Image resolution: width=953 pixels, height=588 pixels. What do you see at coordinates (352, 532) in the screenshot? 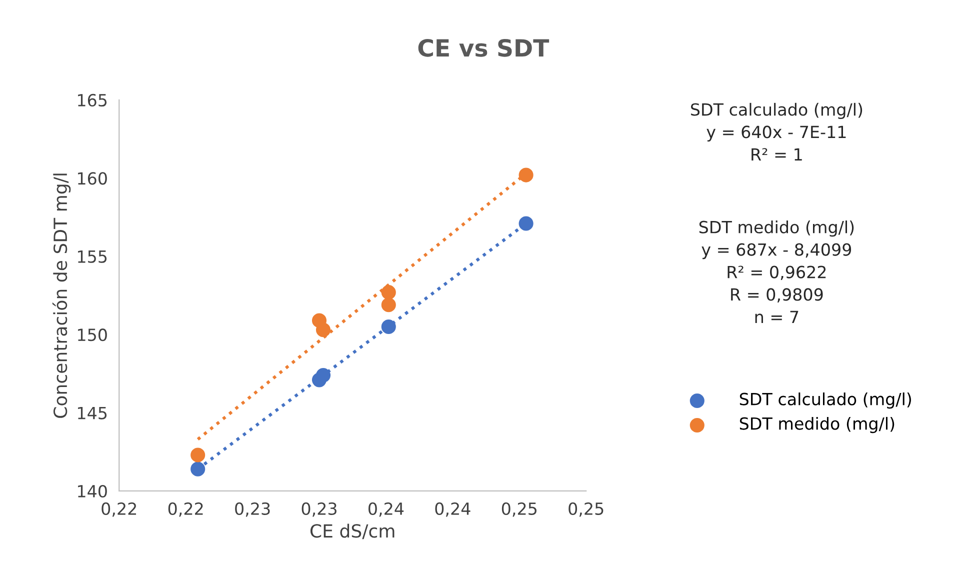
I see `x-axis-title: CE dS/cm` at bounding box center [352, 532].